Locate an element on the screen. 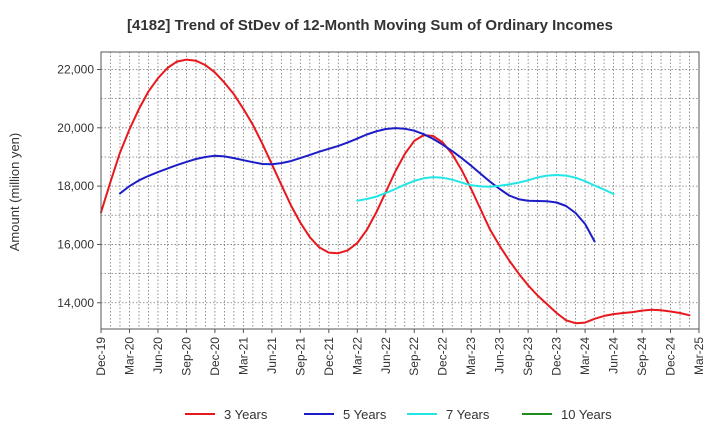 This screenshot has width=720, height=445. y-tick-label: 22,000 is located at coordinates (75, 69).